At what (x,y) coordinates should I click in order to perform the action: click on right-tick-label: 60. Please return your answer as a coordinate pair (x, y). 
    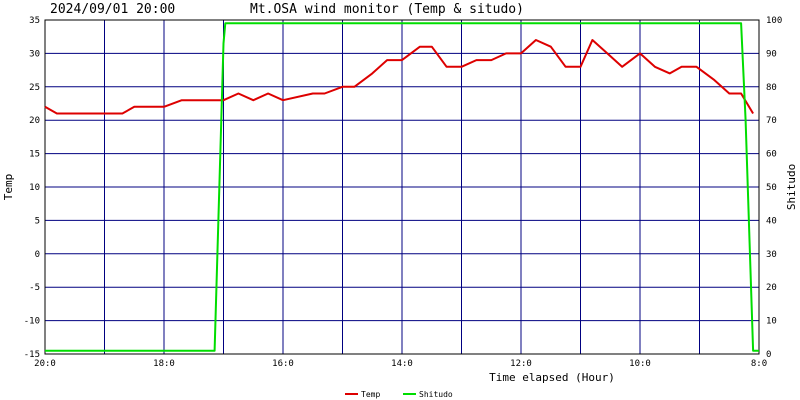
    Looking at the image, I should click on (771, 155).